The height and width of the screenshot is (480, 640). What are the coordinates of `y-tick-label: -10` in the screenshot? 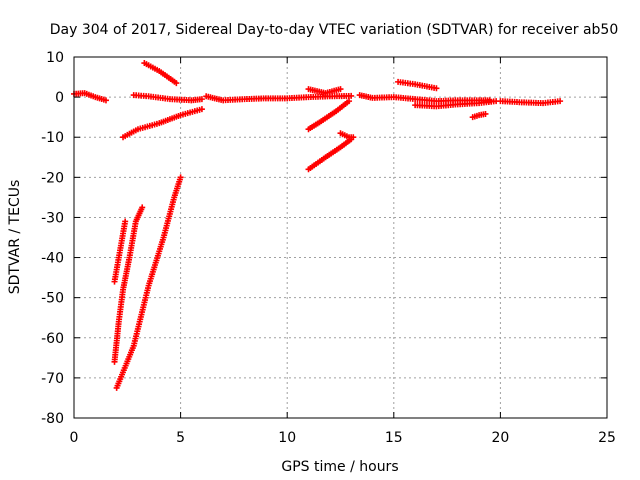 It's located at (52, 138).